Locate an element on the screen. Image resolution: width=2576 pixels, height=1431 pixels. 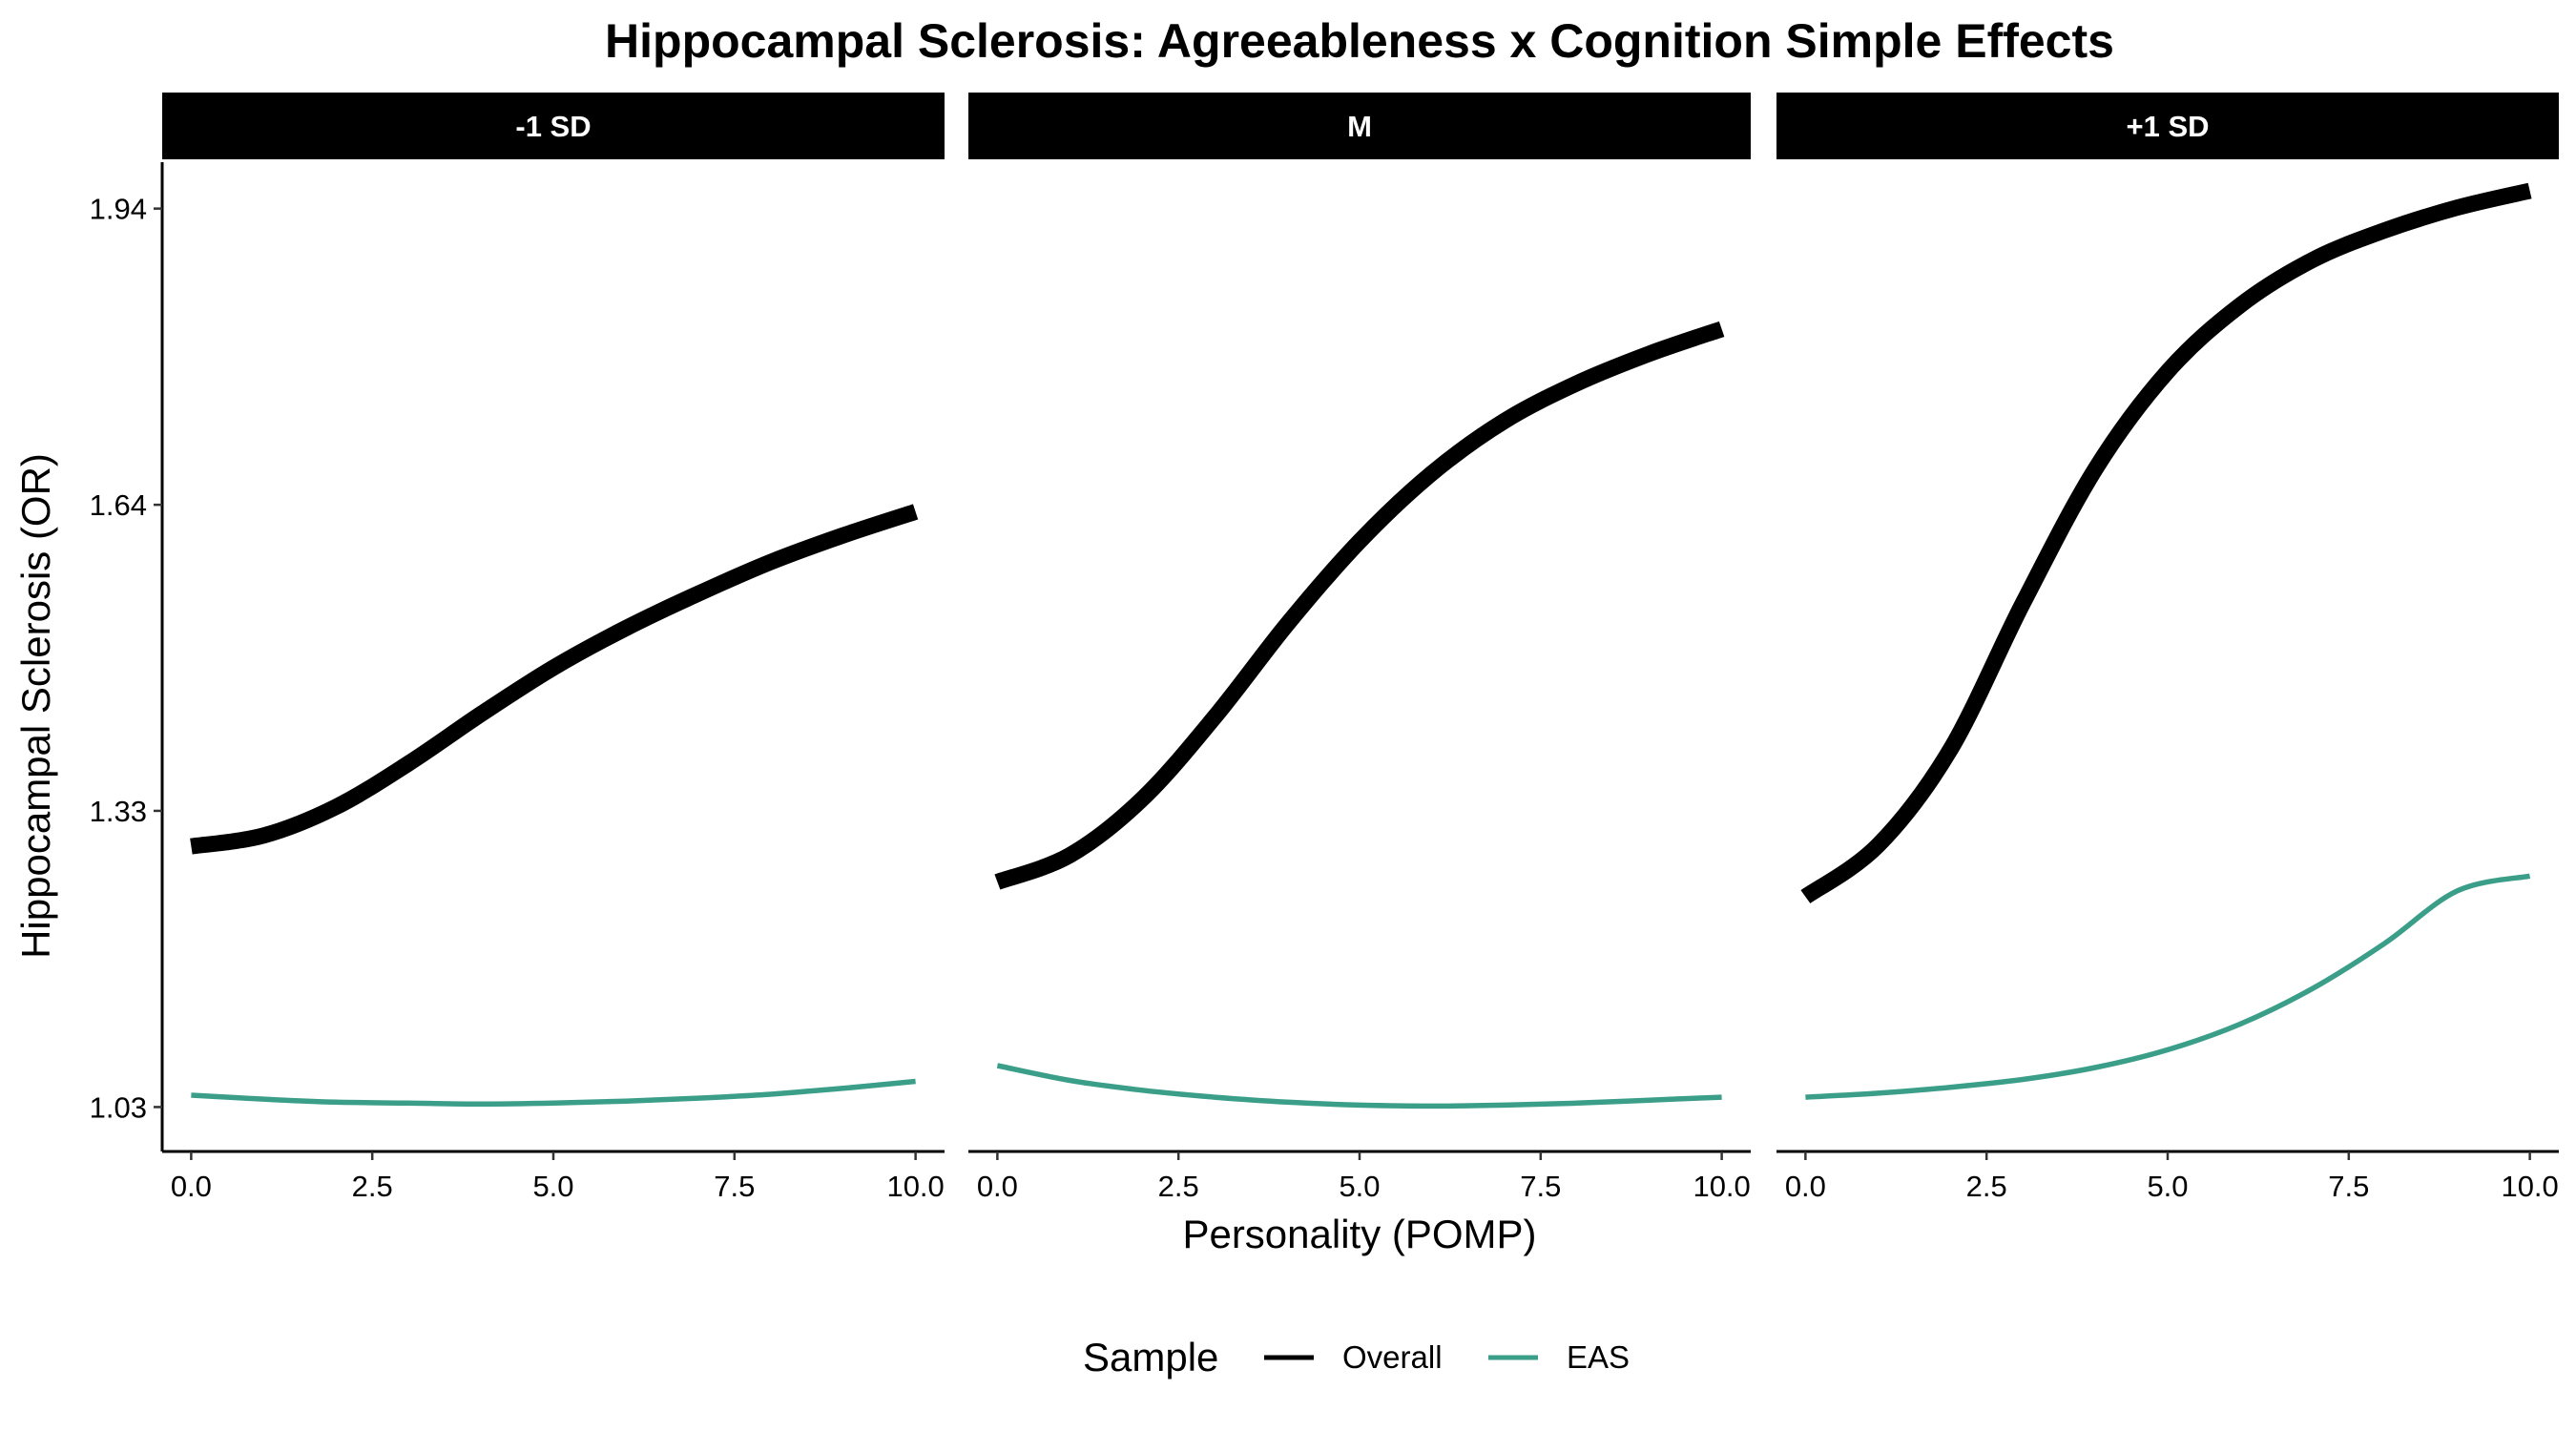
legend-label-overall: Overall is located at coordinates (1392, 1357).